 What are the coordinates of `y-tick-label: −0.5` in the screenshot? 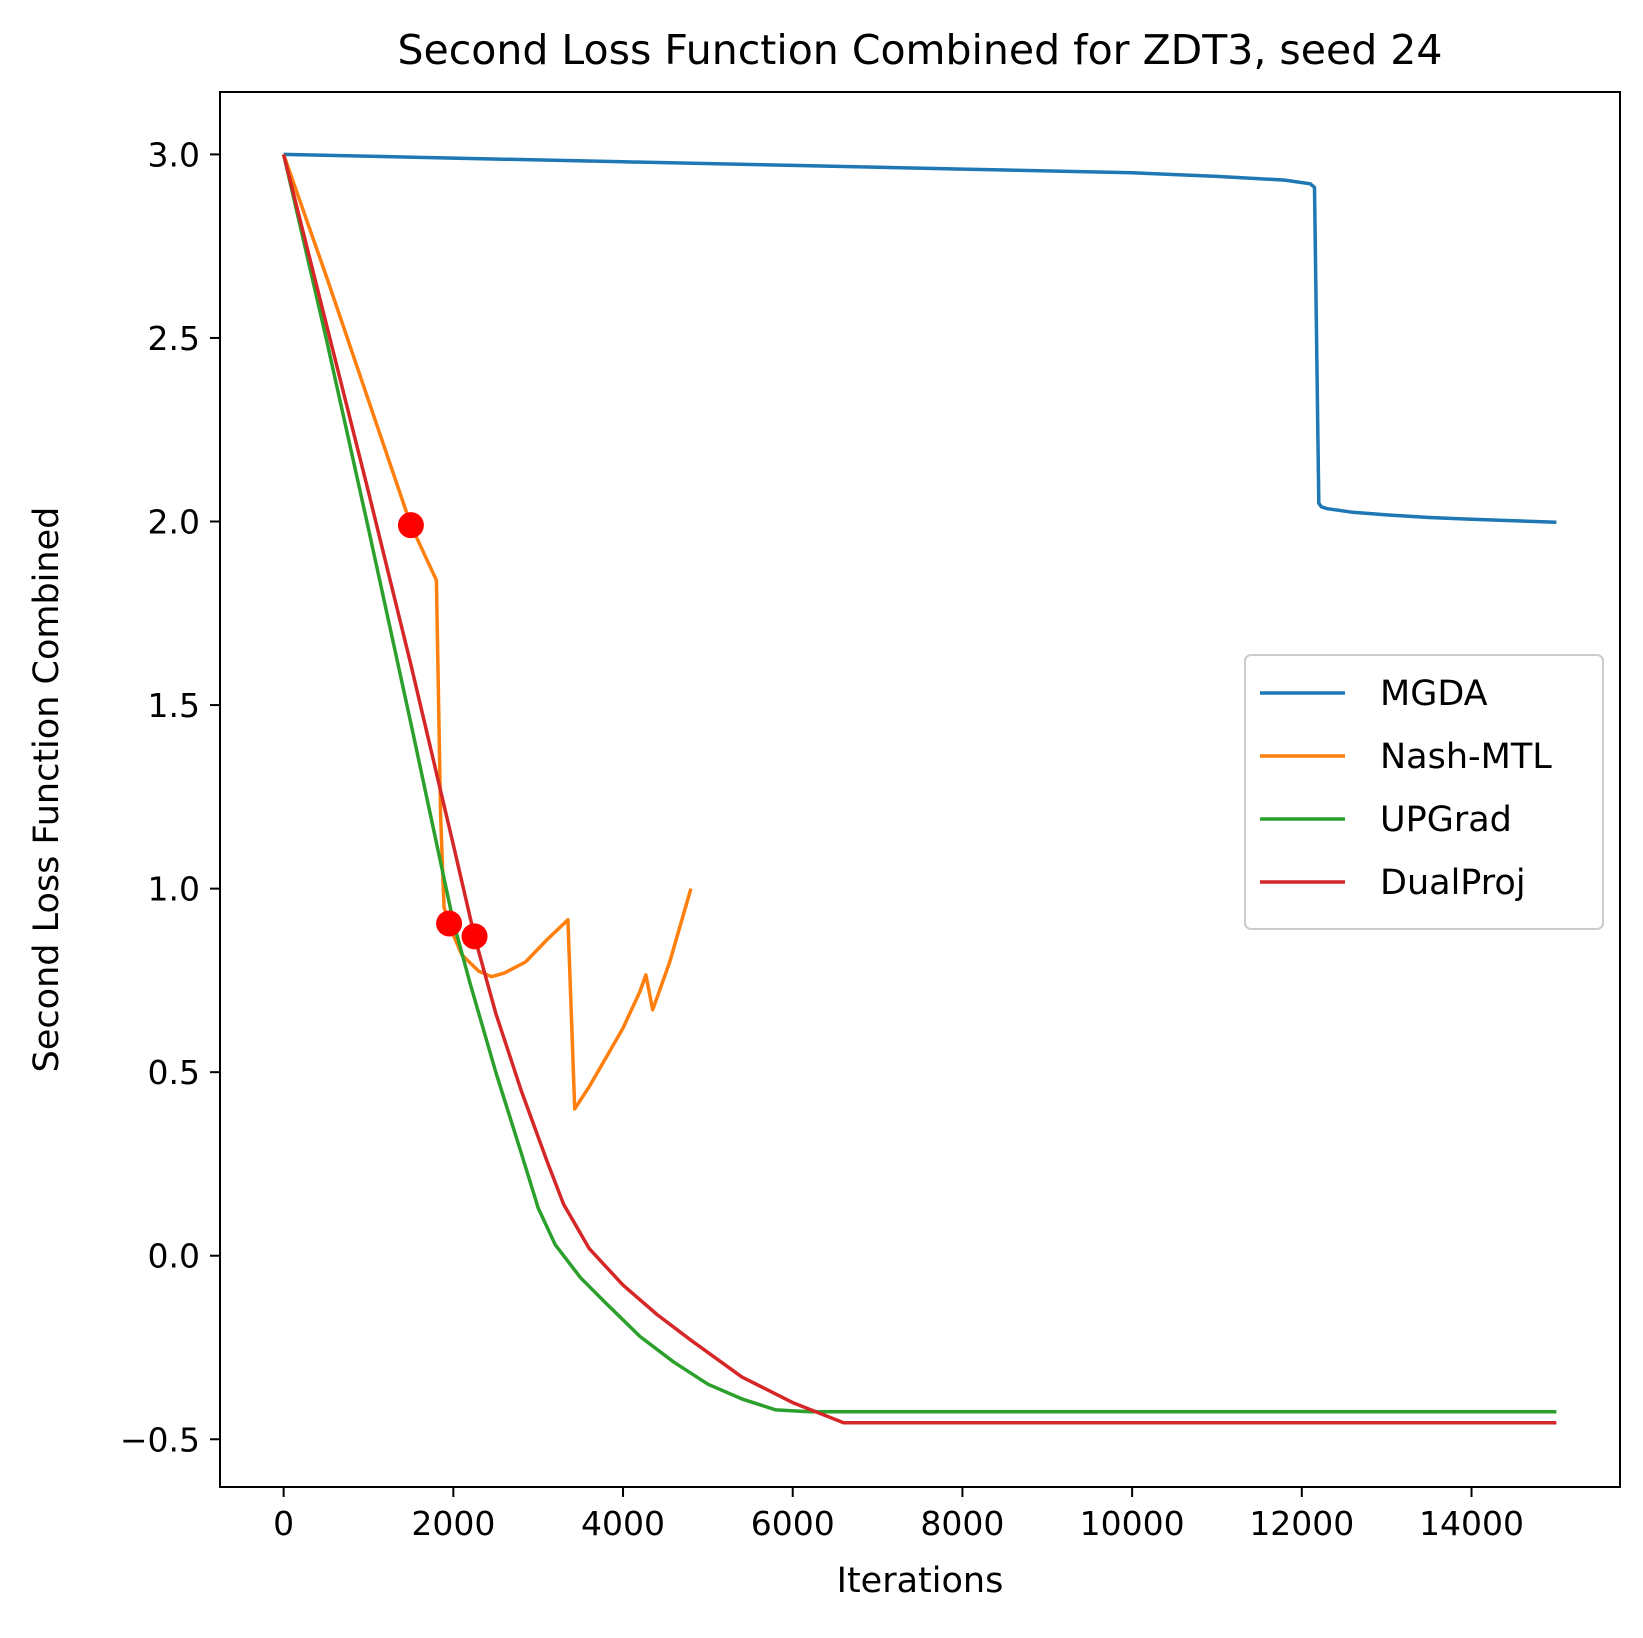 It's located at (160, 1439).